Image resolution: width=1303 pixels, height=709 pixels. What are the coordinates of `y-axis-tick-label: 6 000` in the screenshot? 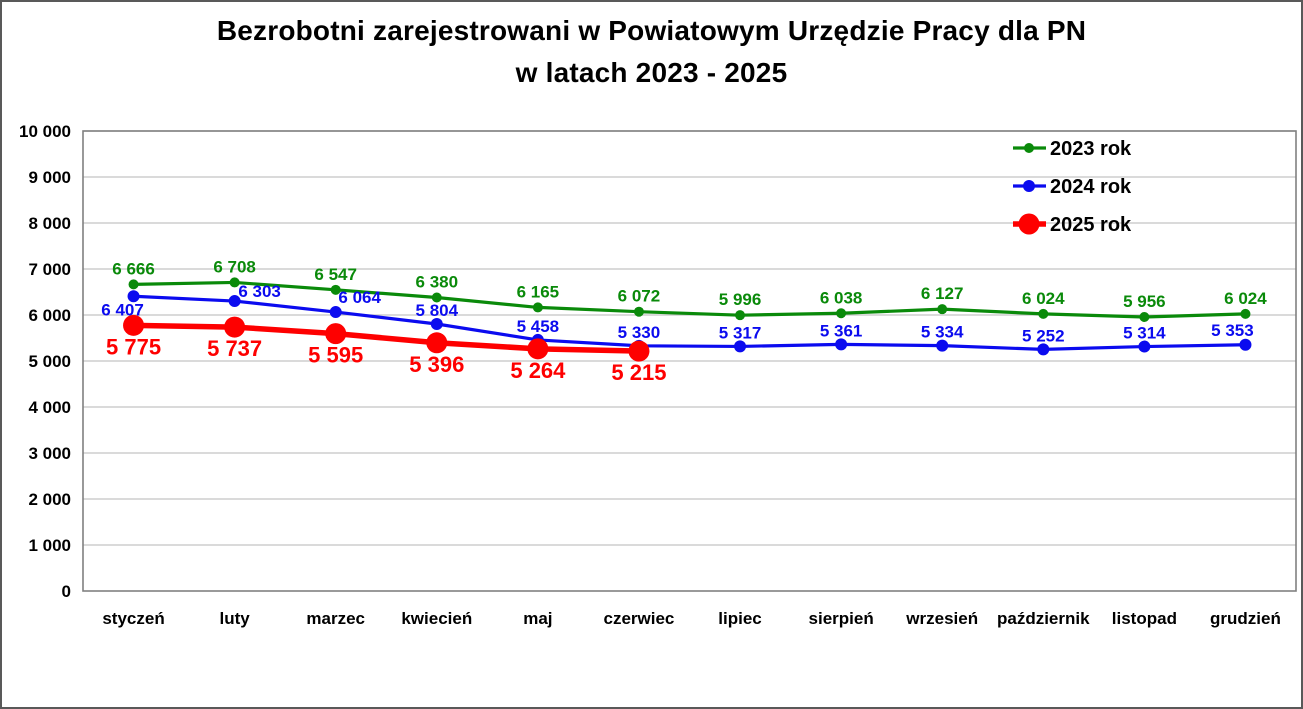 It's located at (49, 315).